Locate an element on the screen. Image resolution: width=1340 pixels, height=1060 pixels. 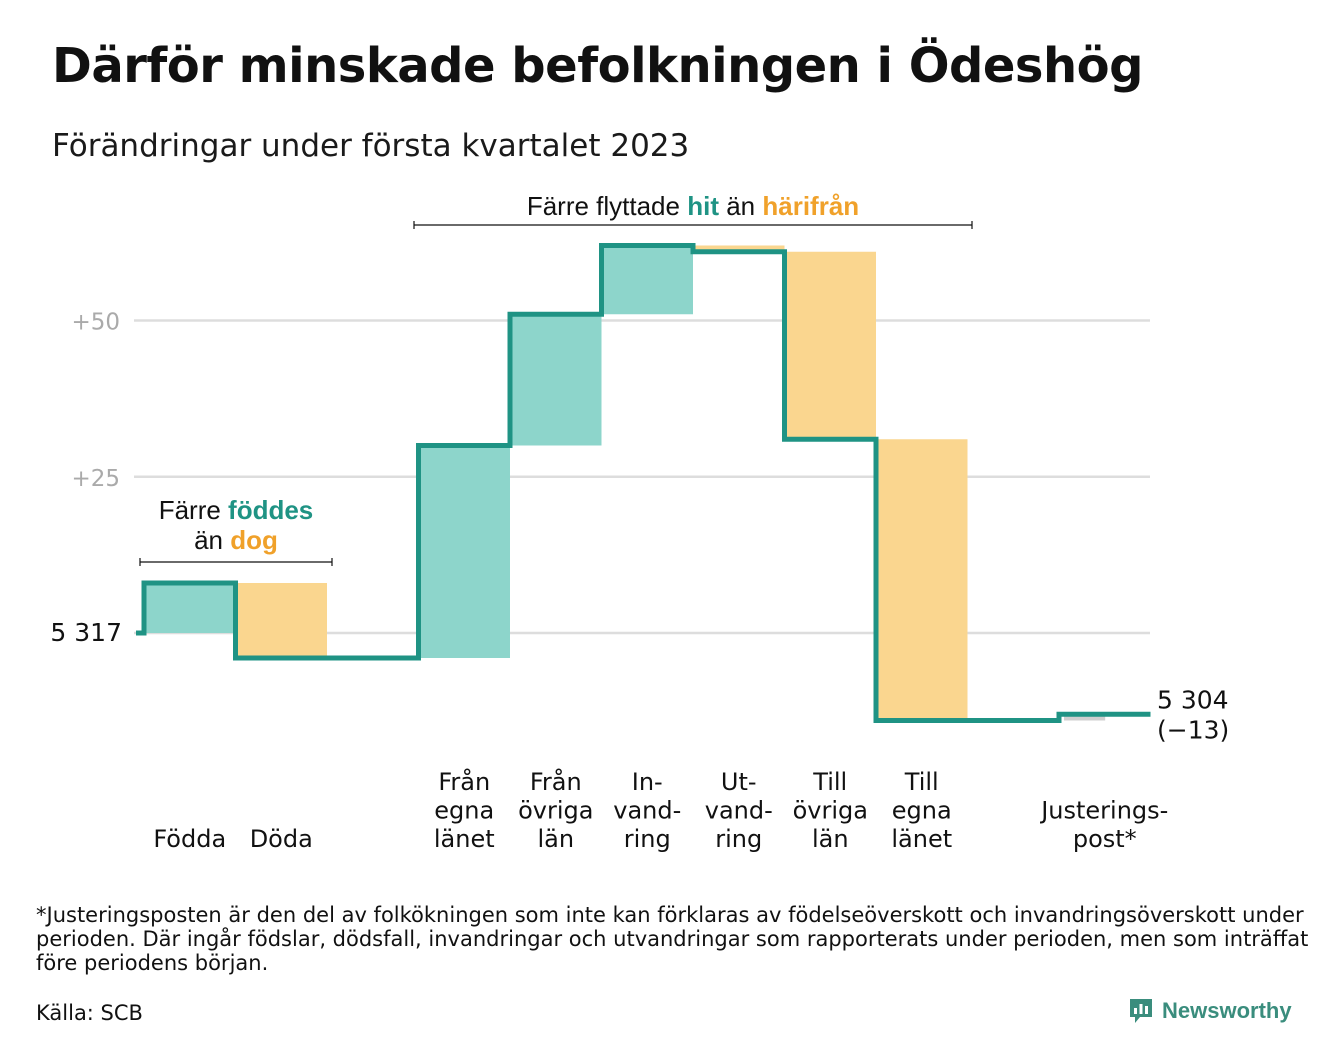
bar-In-vand-ring is located at coordinates (647, 280).